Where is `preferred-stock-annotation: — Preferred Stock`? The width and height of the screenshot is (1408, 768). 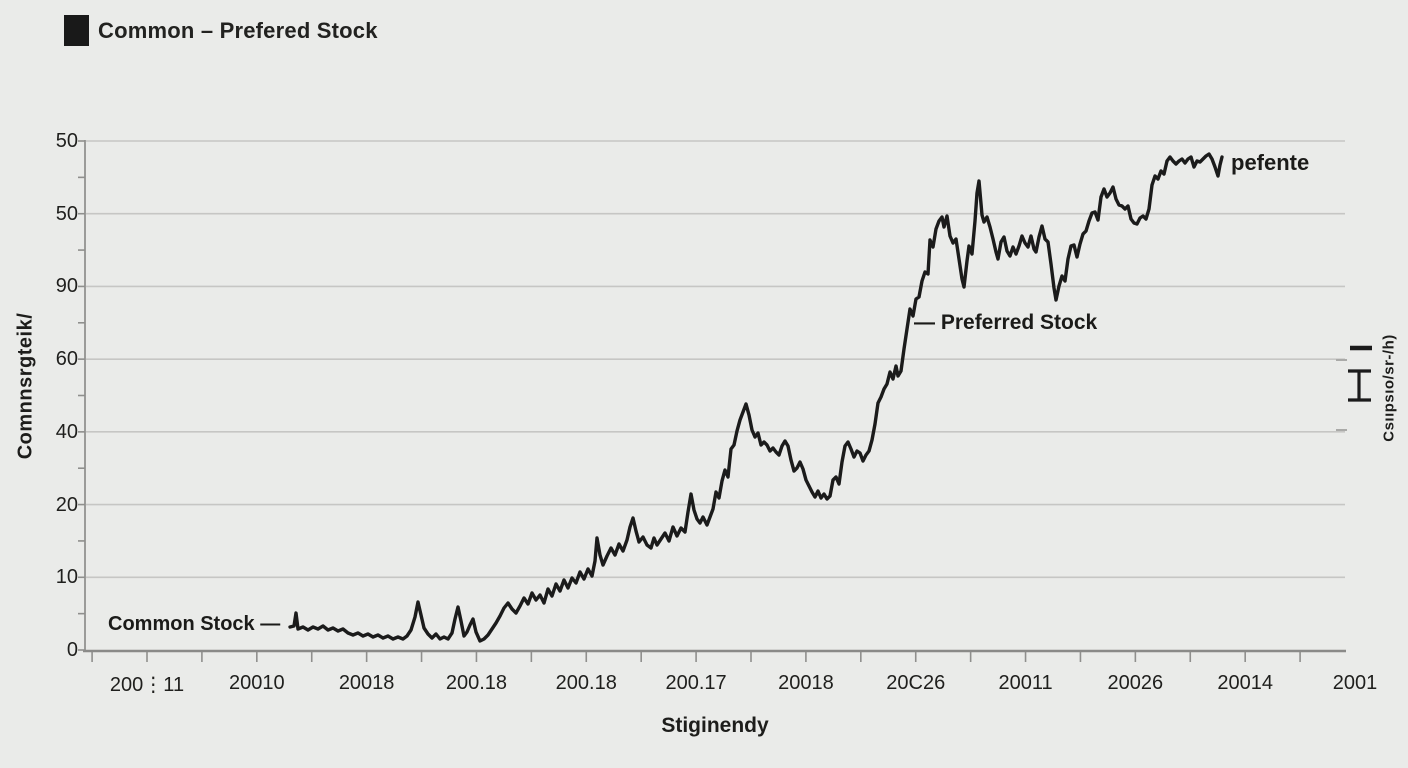
preferred-stock-annotation: — Preferred Stock is located at coordinates (1006, 322).